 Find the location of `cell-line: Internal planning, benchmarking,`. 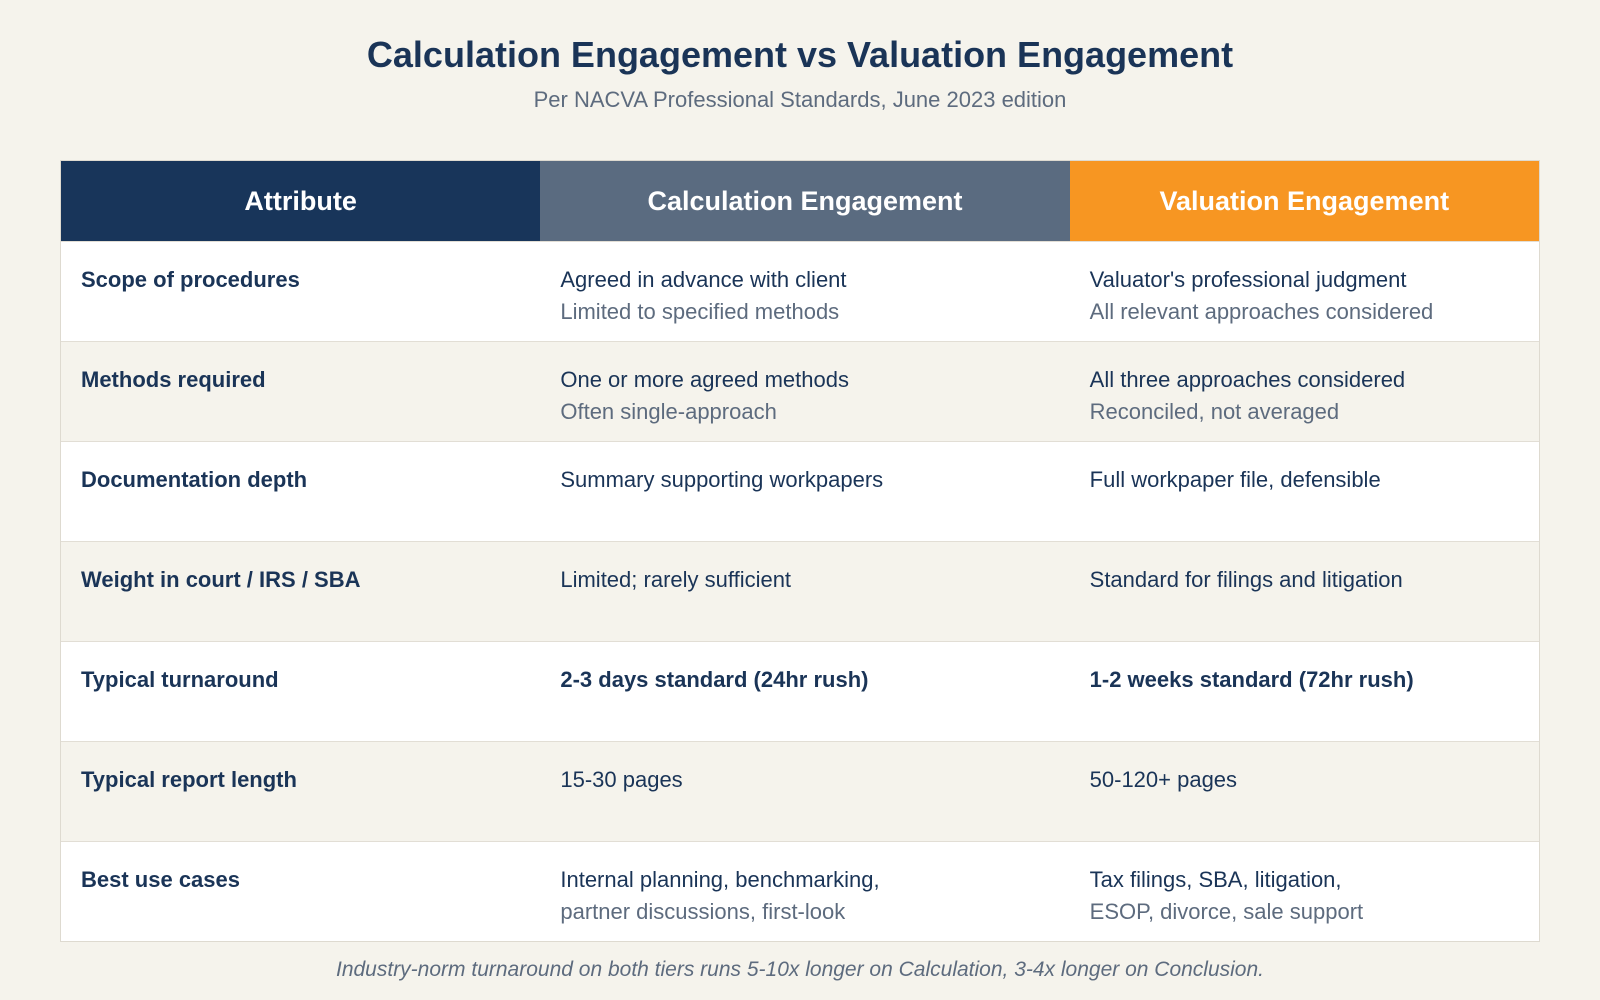

cell-line: Internal planning, benchmarking, is located at coordinates (720, 879).